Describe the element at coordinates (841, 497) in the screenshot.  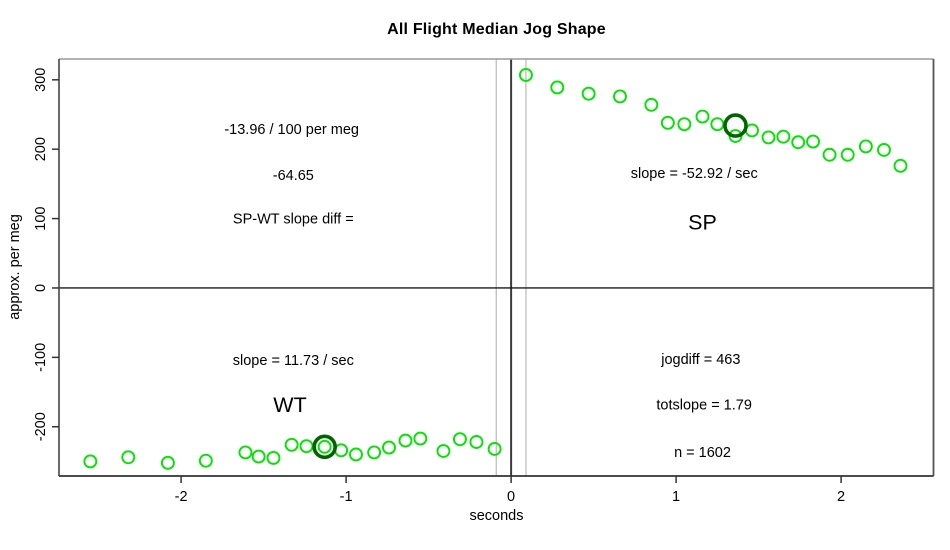
I see `x-tick-label: 2` at that location.